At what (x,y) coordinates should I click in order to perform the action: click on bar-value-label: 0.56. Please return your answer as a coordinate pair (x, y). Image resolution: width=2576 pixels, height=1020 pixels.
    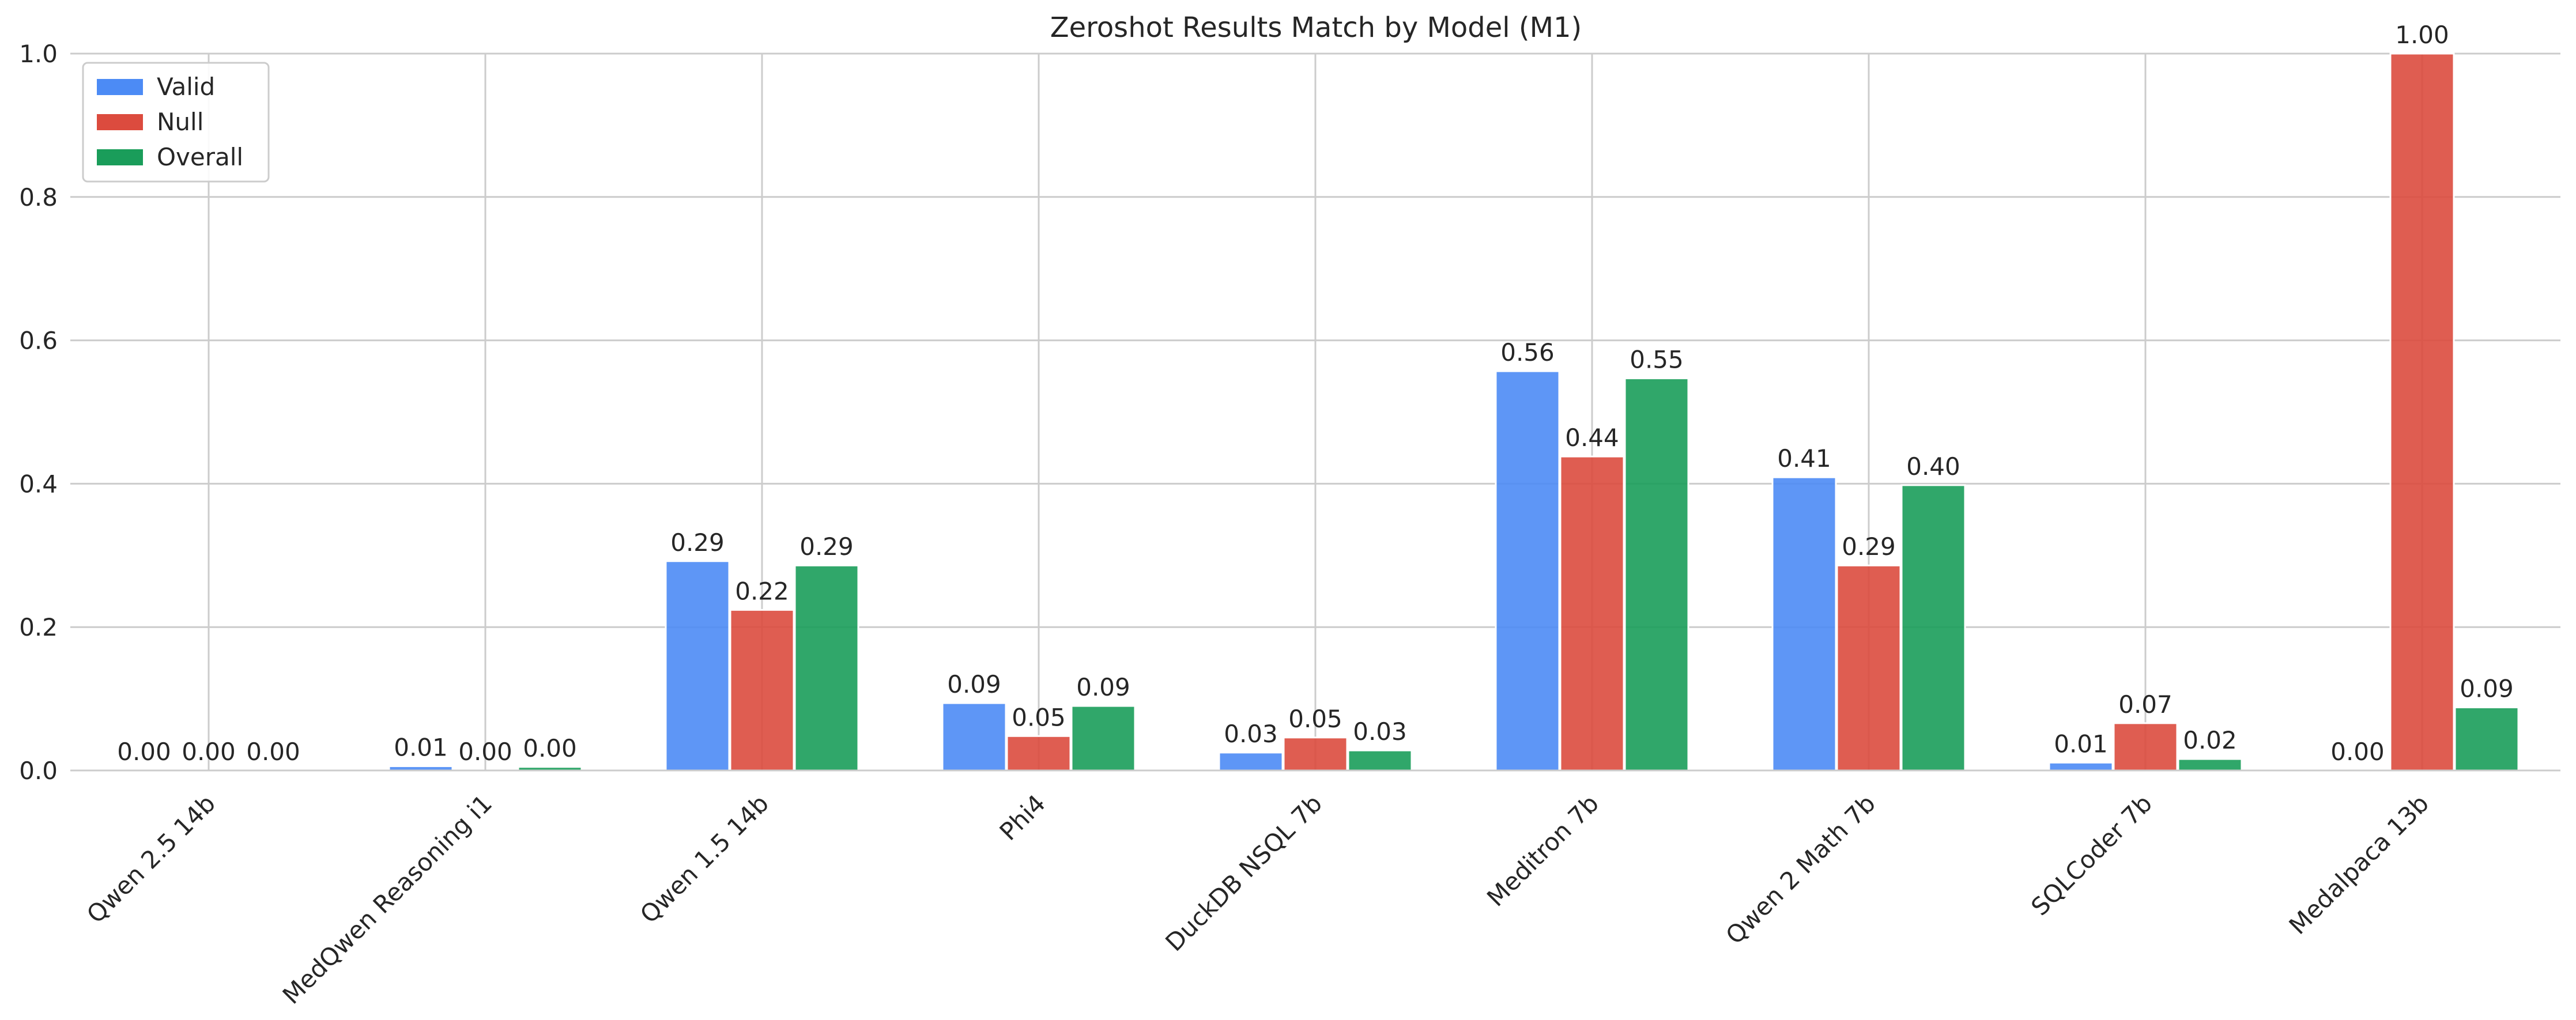
    Looking at the image, I should click on (1527, 353).